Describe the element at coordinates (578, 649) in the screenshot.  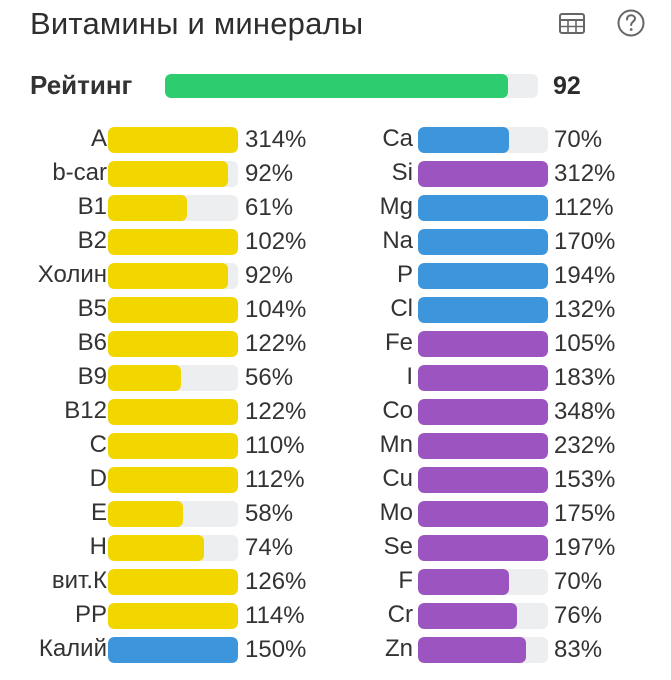
I see `mineral-percent: 83%` at that location.